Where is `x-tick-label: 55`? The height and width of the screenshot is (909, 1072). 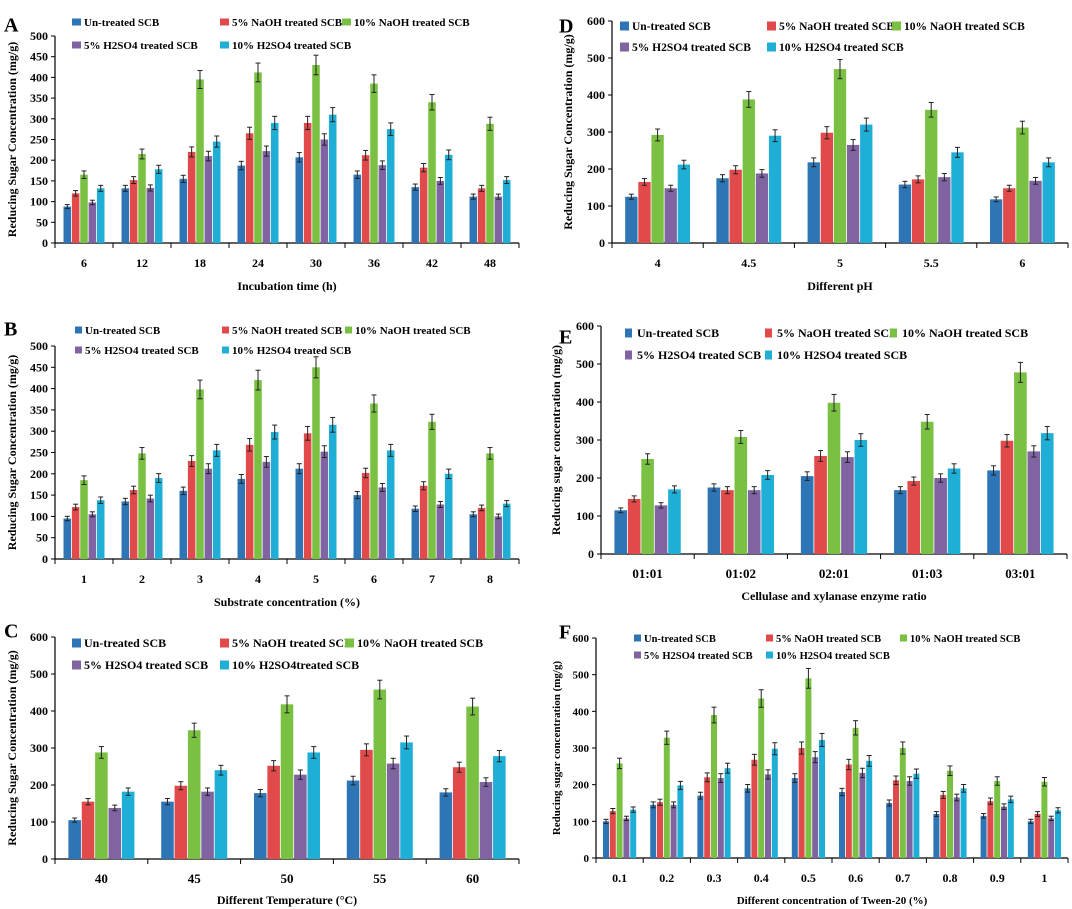 x-tick-label: 55 is located at coordinates (380, 878).